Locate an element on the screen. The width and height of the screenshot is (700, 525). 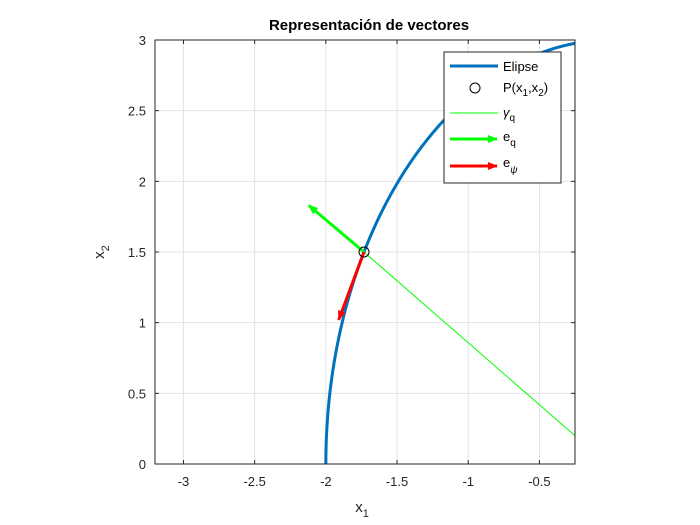
eq-vector-arrow is located at coordinates (336, 229).